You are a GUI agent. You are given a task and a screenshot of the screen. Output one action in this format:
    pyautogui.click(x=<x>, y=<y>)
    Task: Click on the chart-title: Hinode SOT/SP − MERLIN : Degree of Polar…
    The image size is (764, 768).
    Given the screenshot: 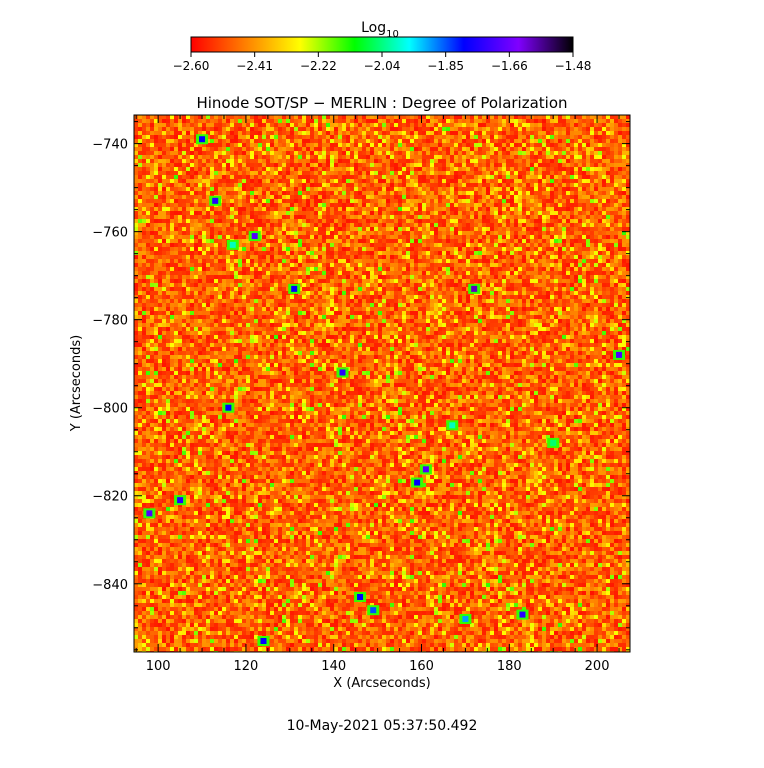 What is the action you would take?
    pyautogui.click(x=381, y=103)
    